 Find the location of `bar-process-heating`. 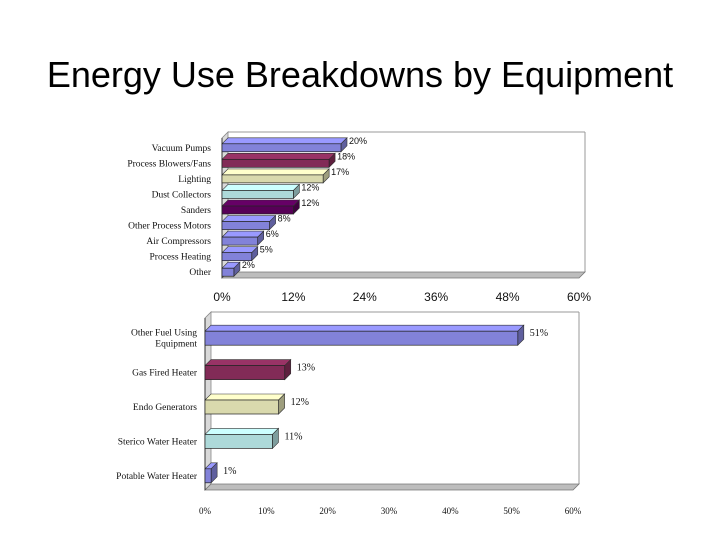

bar-process-heating is located at coordinates (237, 257).